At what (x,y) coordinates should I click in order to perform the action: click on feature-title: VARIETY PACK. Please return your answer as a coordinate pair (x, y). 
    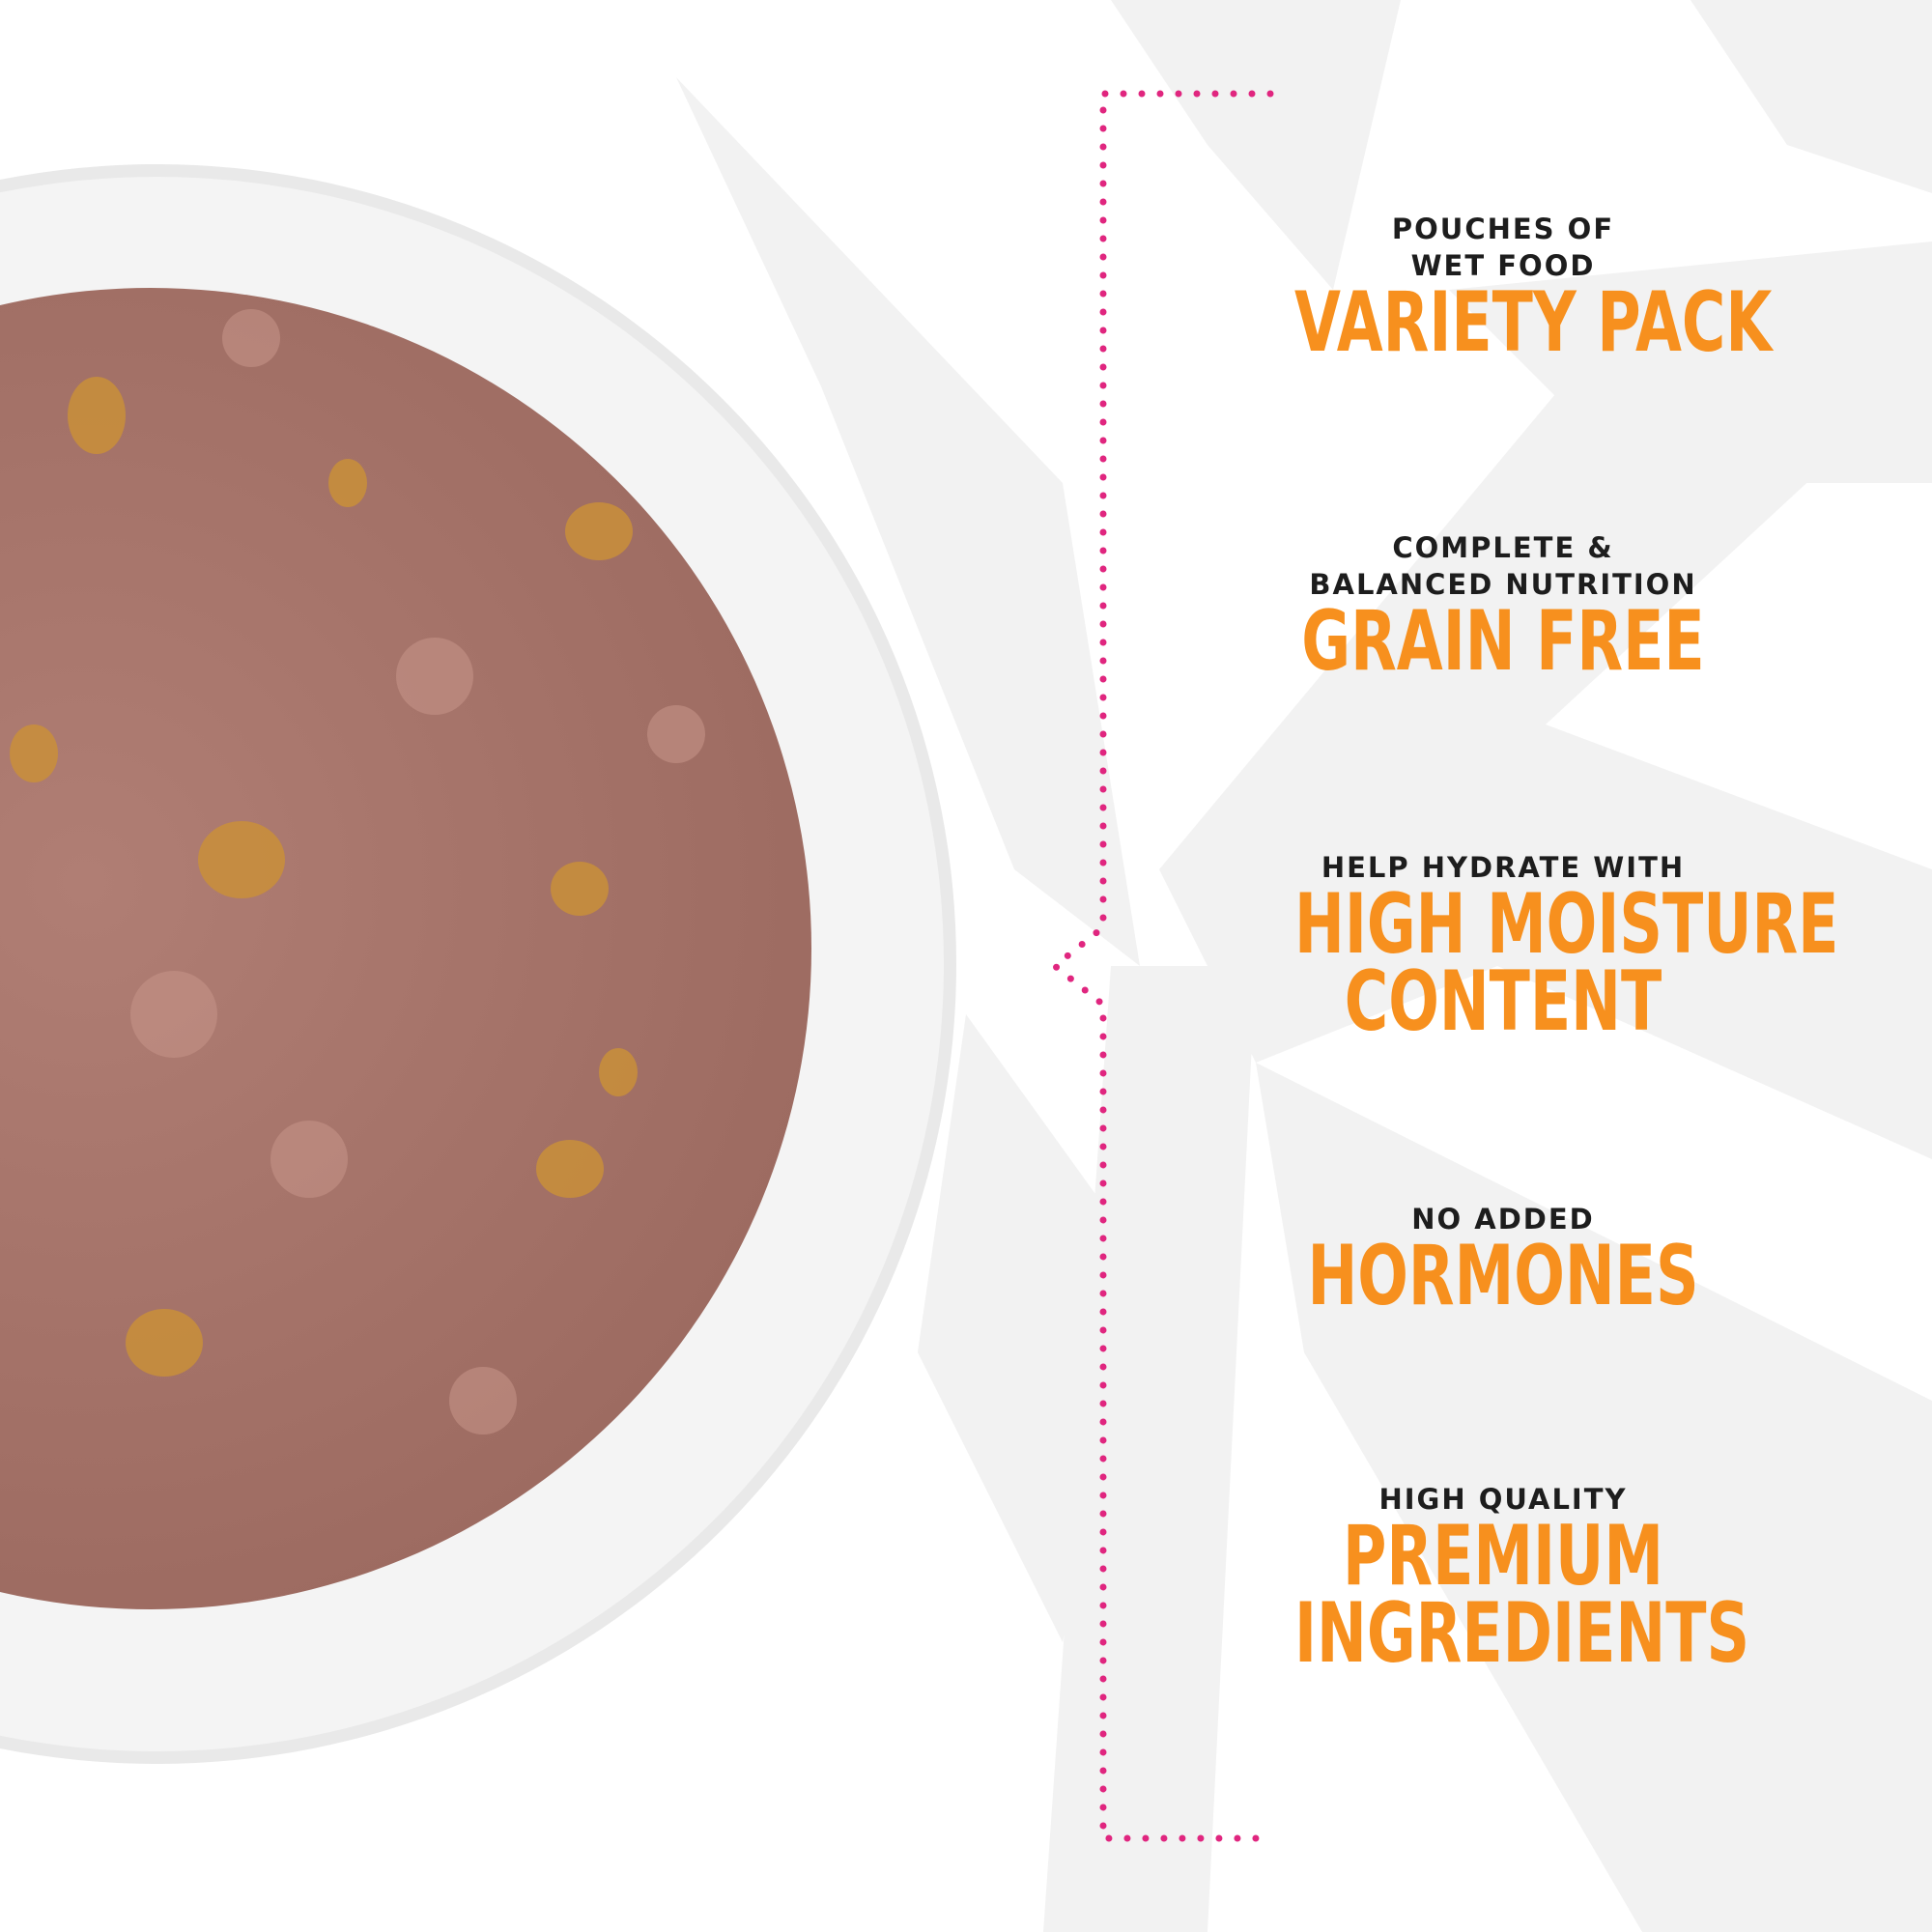
    Looking at the image, I should click on (1533, 322).